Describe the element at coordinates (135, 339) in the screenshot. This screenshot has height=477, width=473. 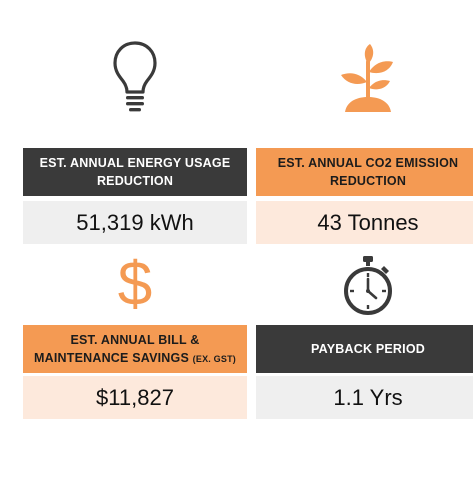
I see `bill-savings-header-line1: EST. ANNUAL BILL &` at that location.